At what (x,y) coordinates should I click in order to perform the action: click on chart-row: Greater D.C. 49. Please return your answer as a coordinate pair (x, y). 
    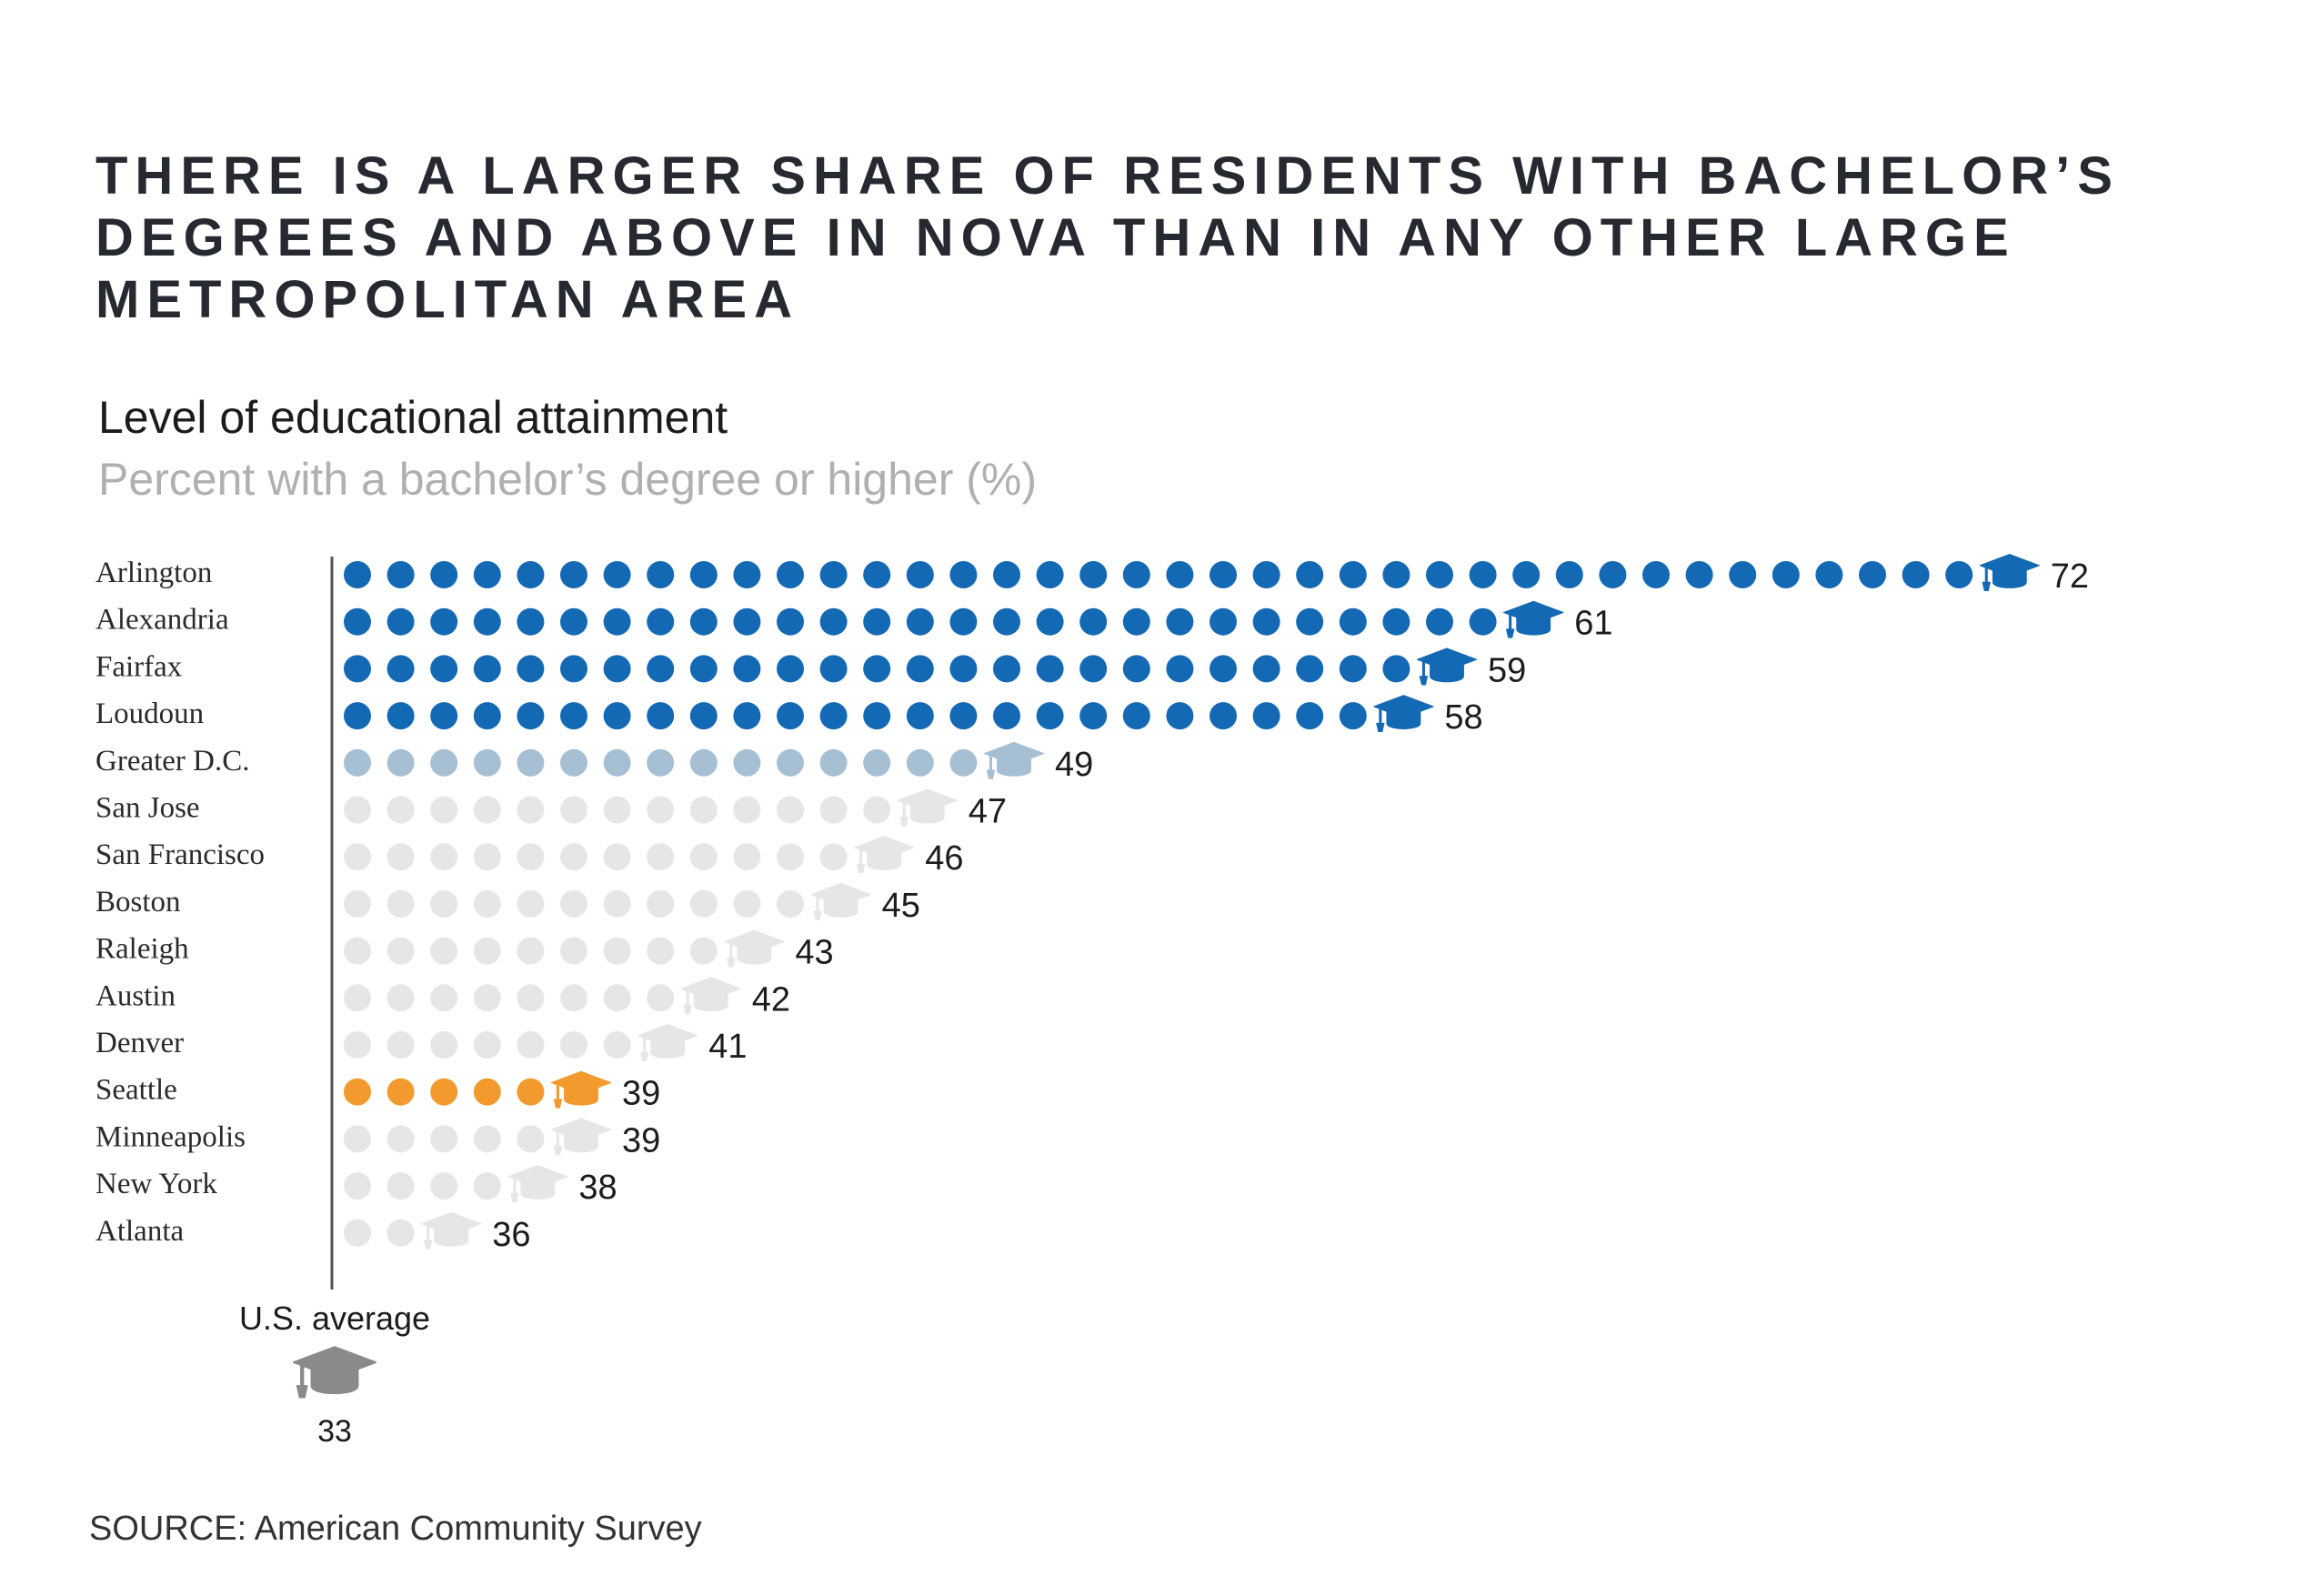
    Looking at the image, I should click on (594, 762).